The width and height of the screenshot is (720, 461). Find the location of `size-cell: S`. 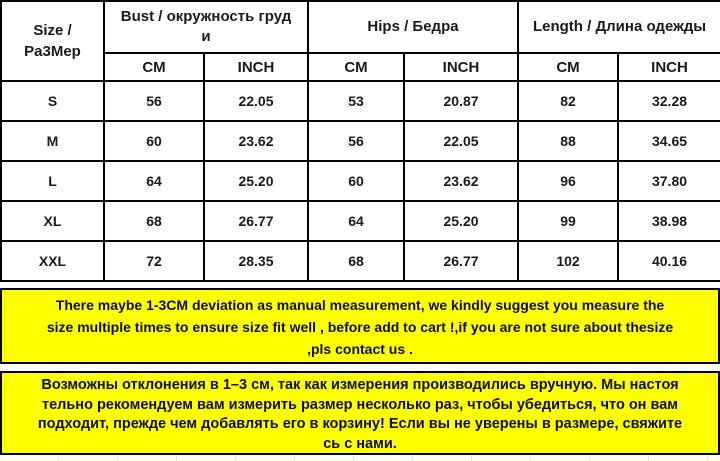

size-cell: S is located at coordinates (52, 101).